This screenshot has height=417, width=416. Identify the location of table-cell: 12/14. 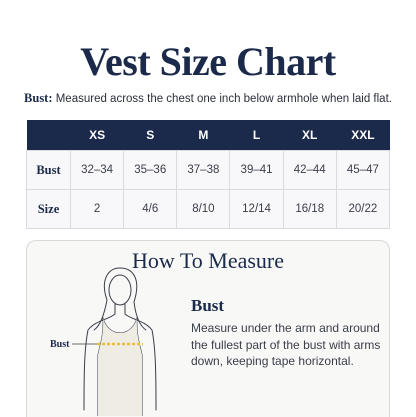
(256, 209).